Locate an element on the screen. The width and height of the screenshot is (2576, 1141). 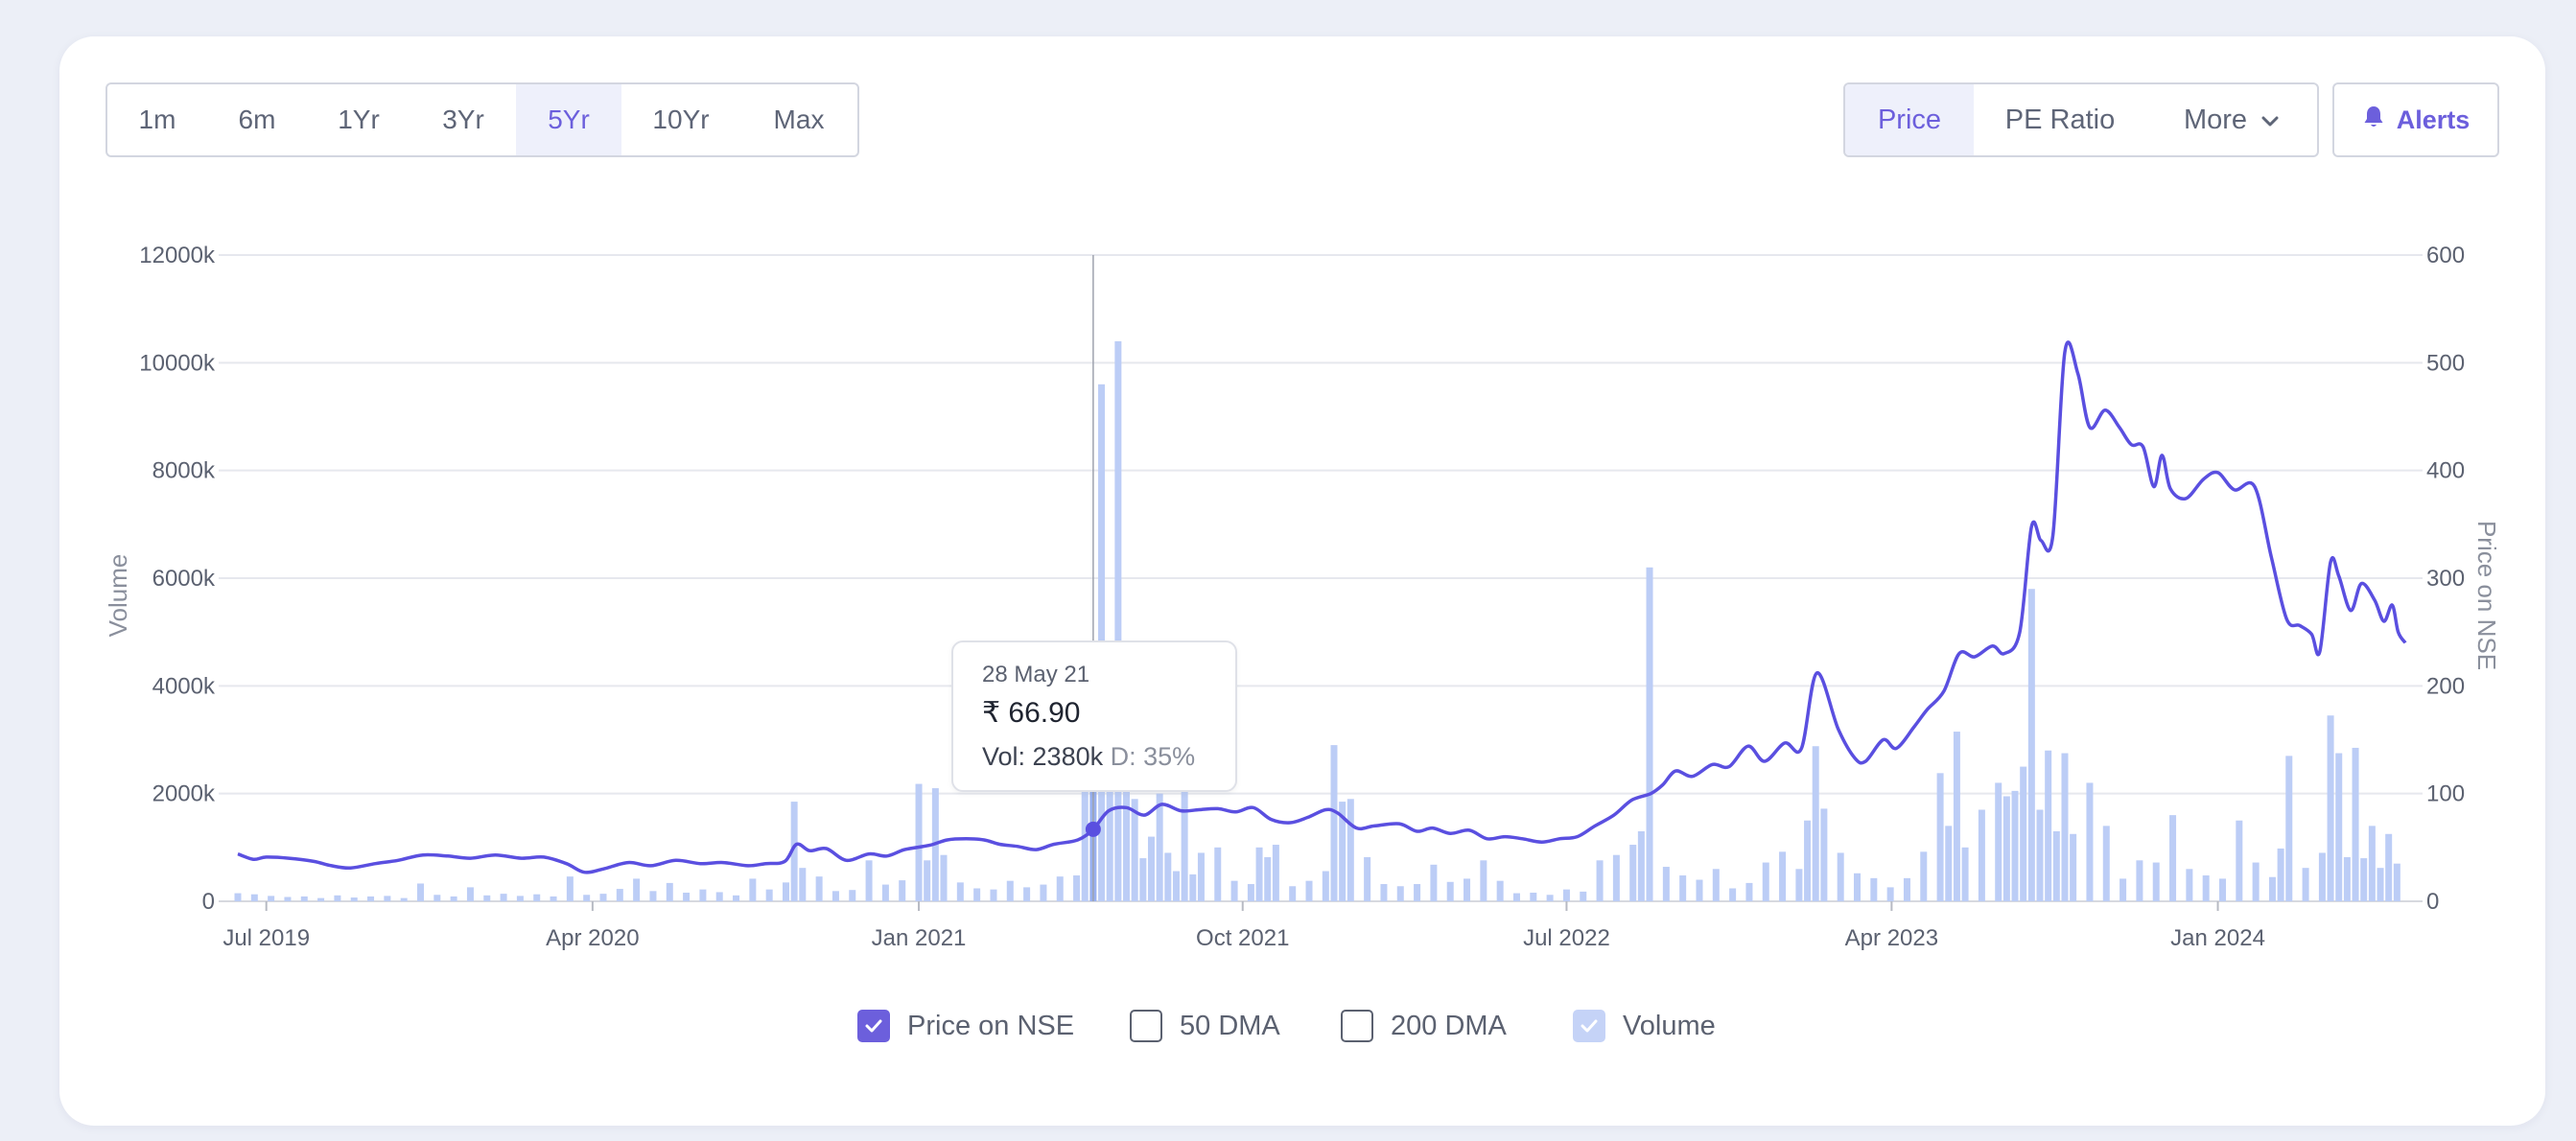
checkmark-icon is located at coordinates (1589, 1026).